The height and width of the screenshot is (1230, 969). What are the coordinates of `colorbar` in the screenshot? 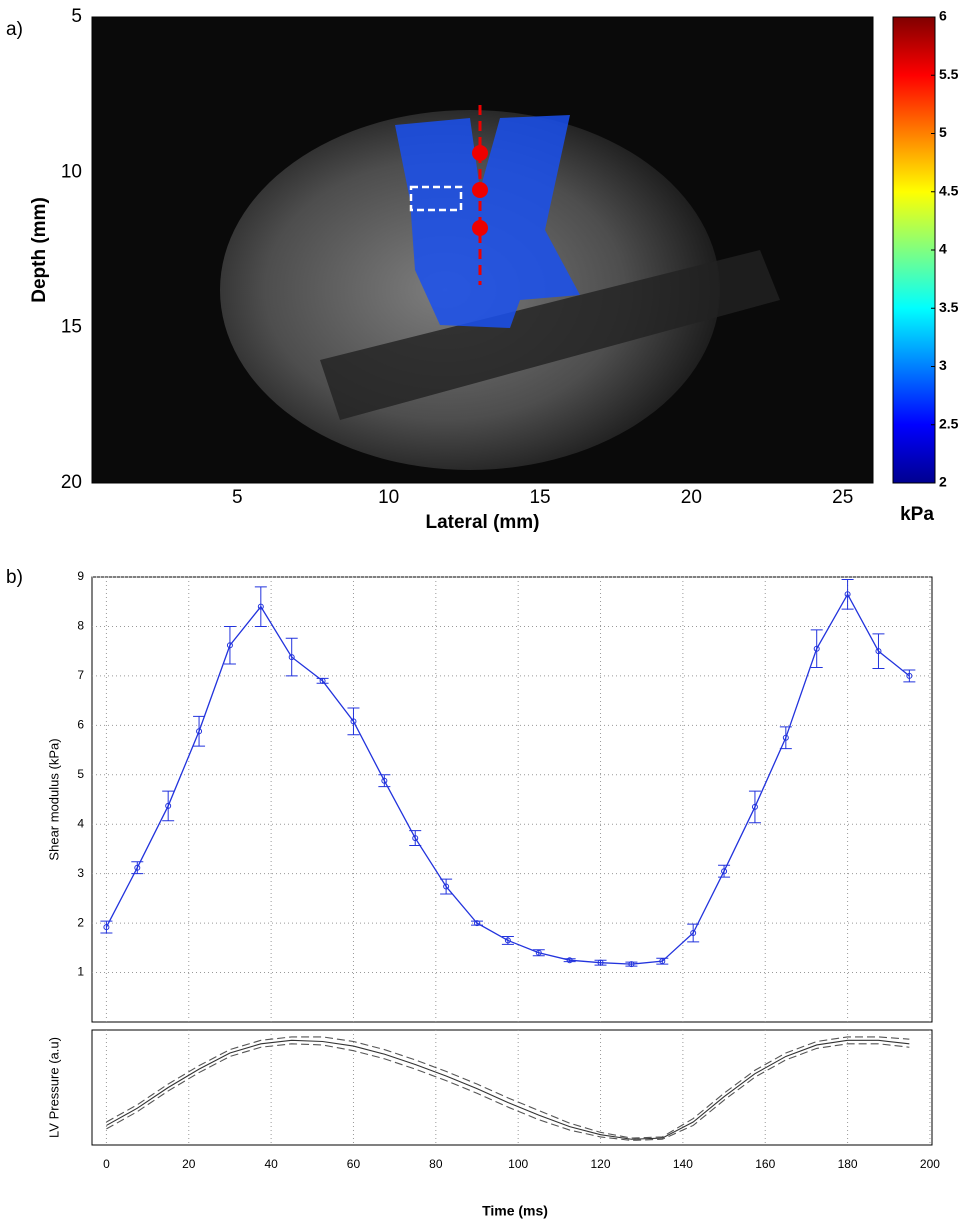 It's located at (914, 250).